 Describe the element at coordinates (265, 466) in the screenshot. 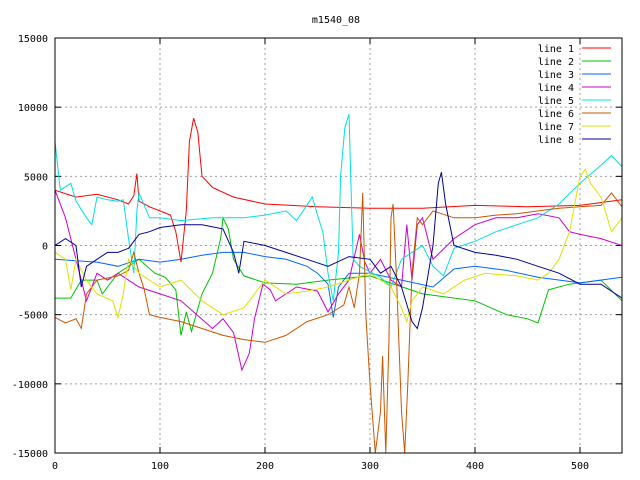

I see `x-tick-label: 200` at that location.